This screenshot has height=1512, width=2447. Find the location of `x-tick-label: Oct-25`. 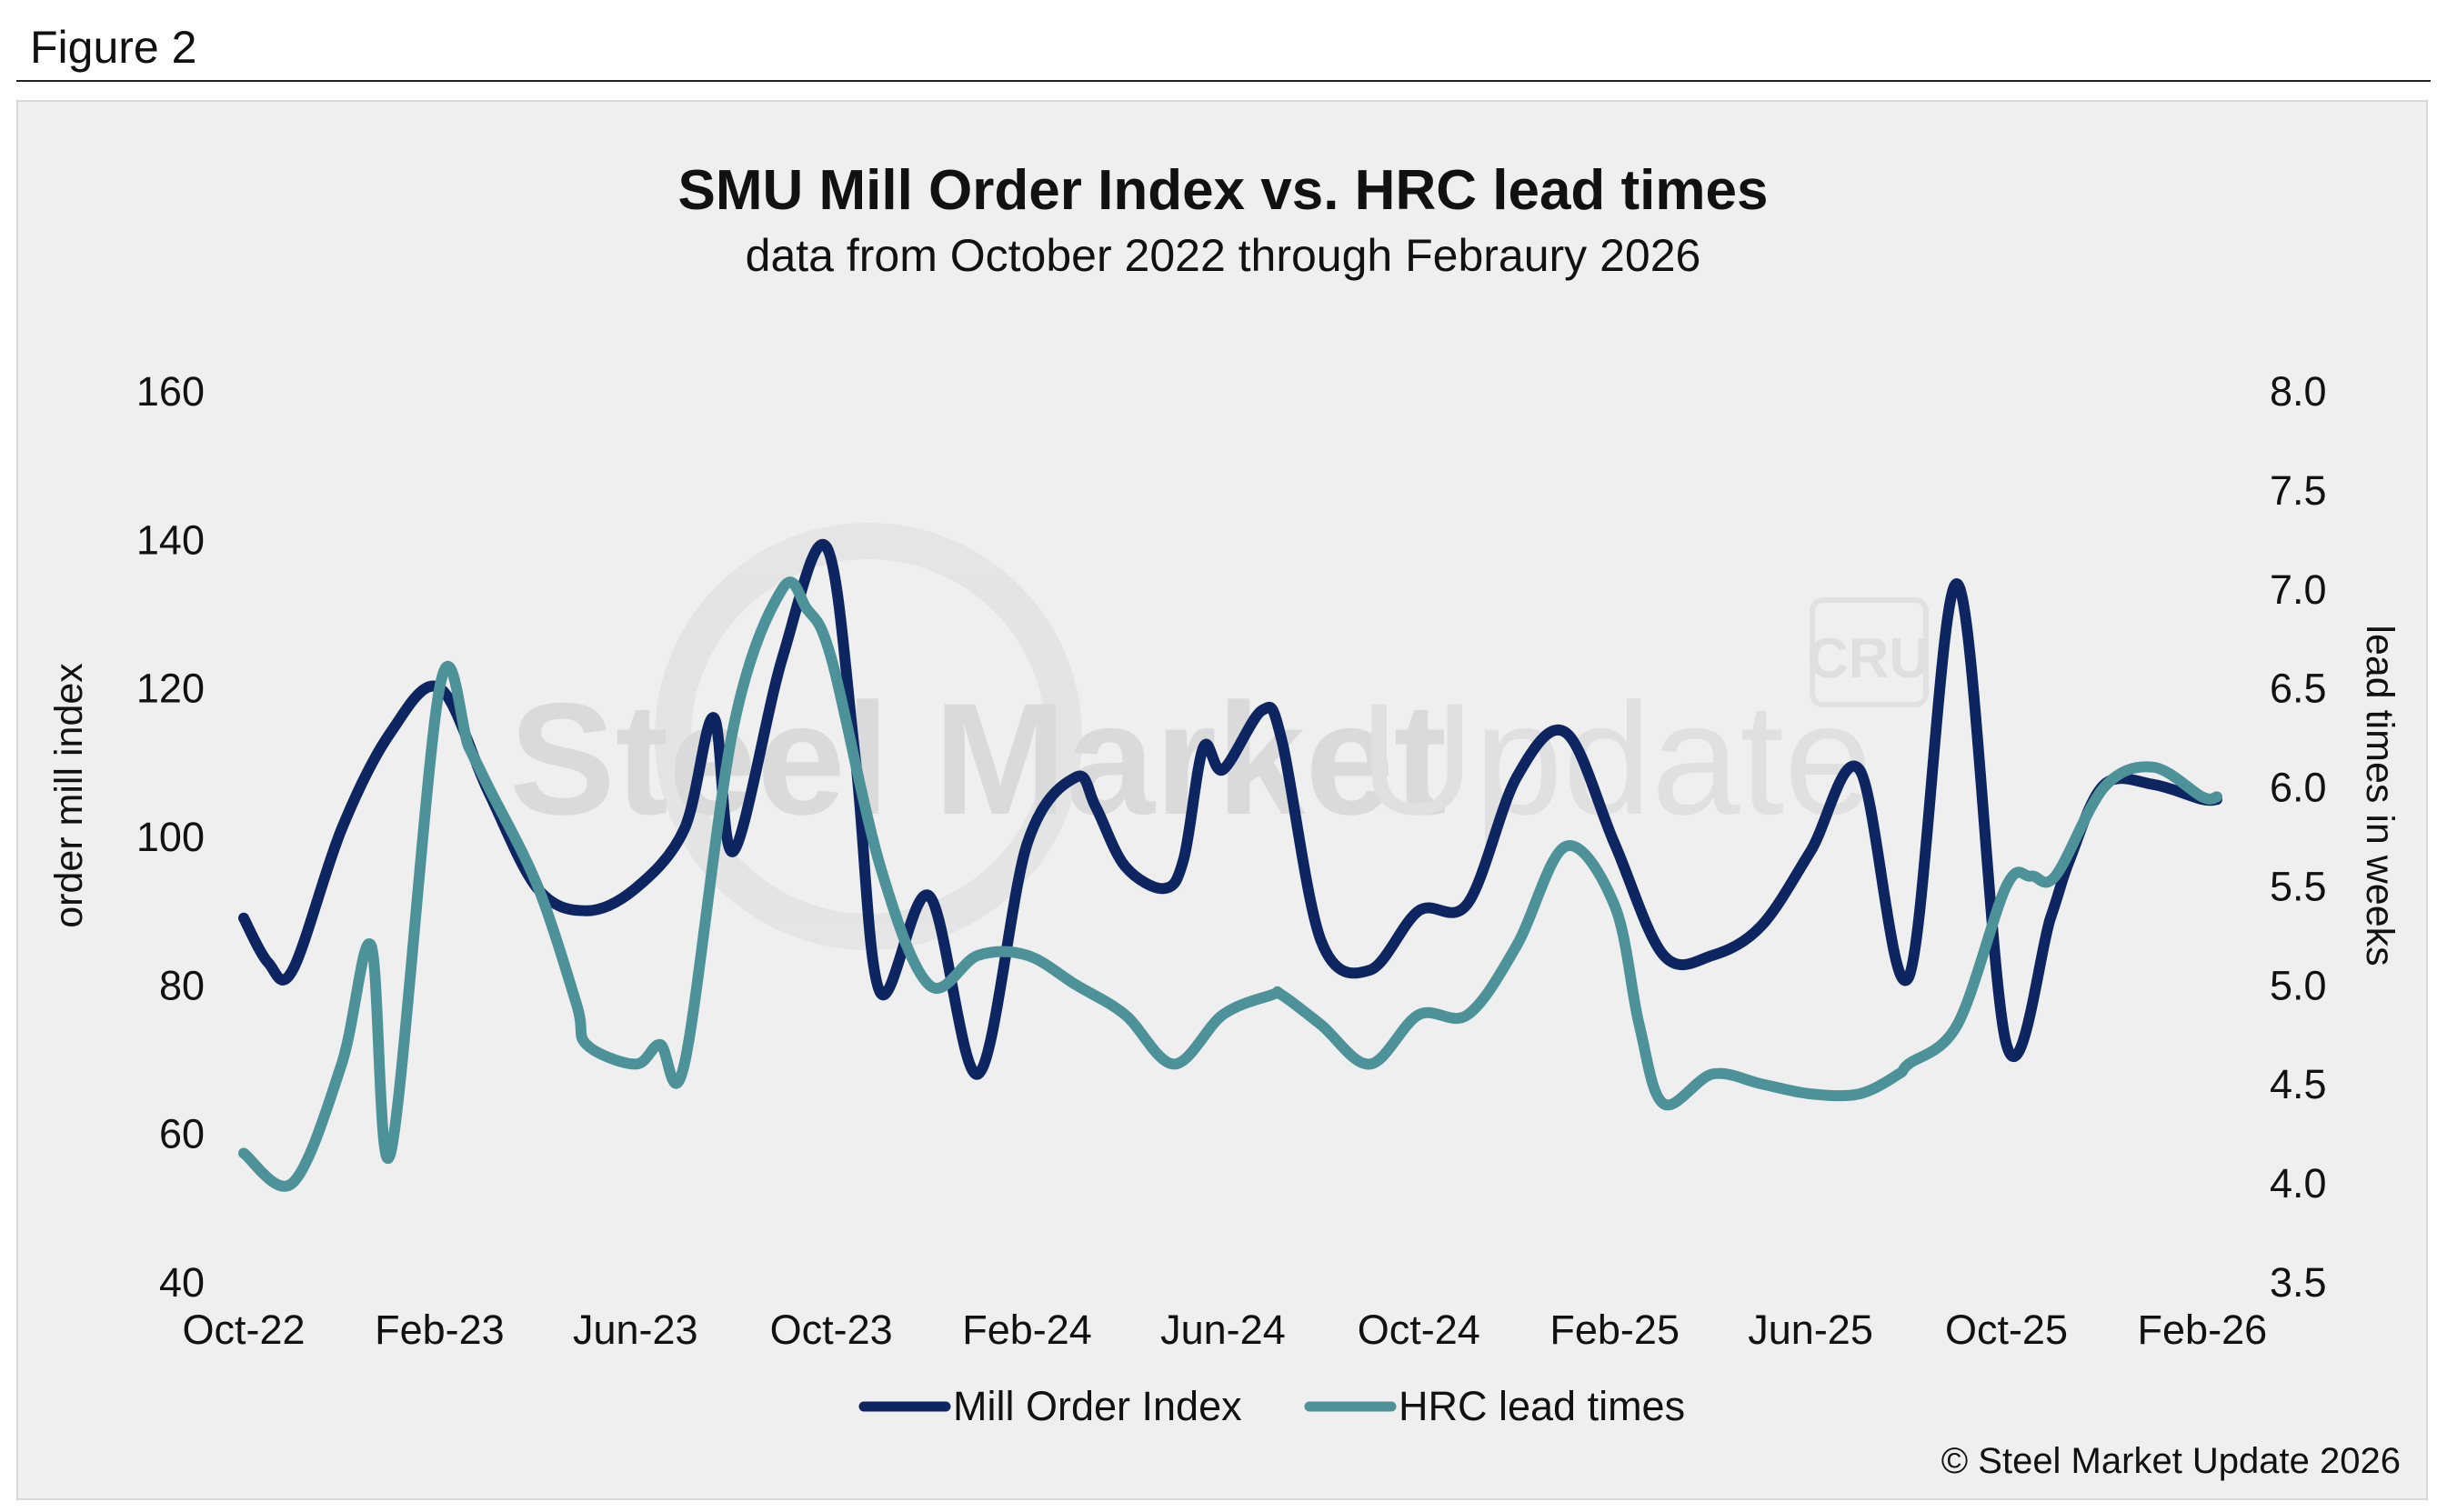

x-tick-label: Oct-25 is located at coordinates (2007, 1330).